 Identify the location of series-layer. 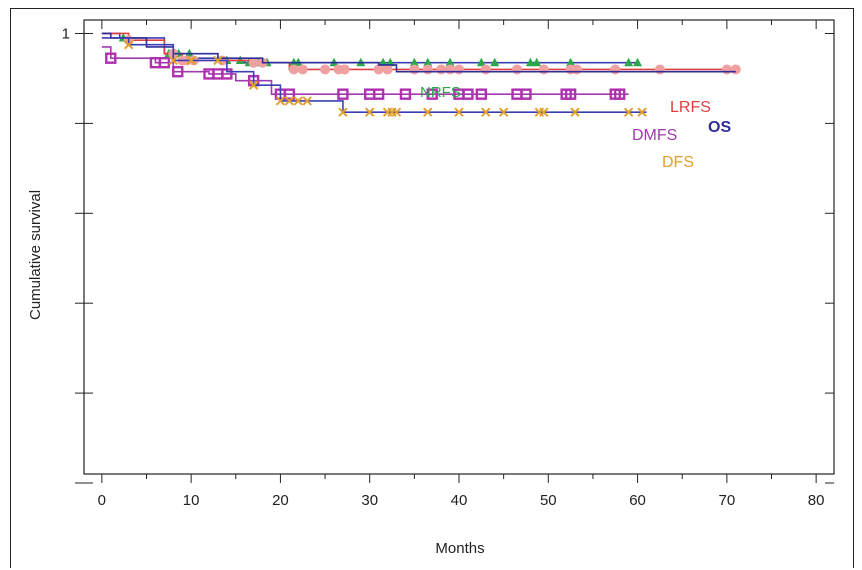
(421, 74).